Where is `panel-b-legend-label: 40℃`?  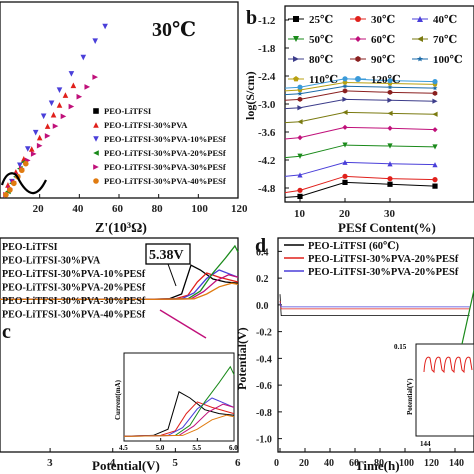
panel-b-legend-label: 40℃ is located at coordinates (445, 20).